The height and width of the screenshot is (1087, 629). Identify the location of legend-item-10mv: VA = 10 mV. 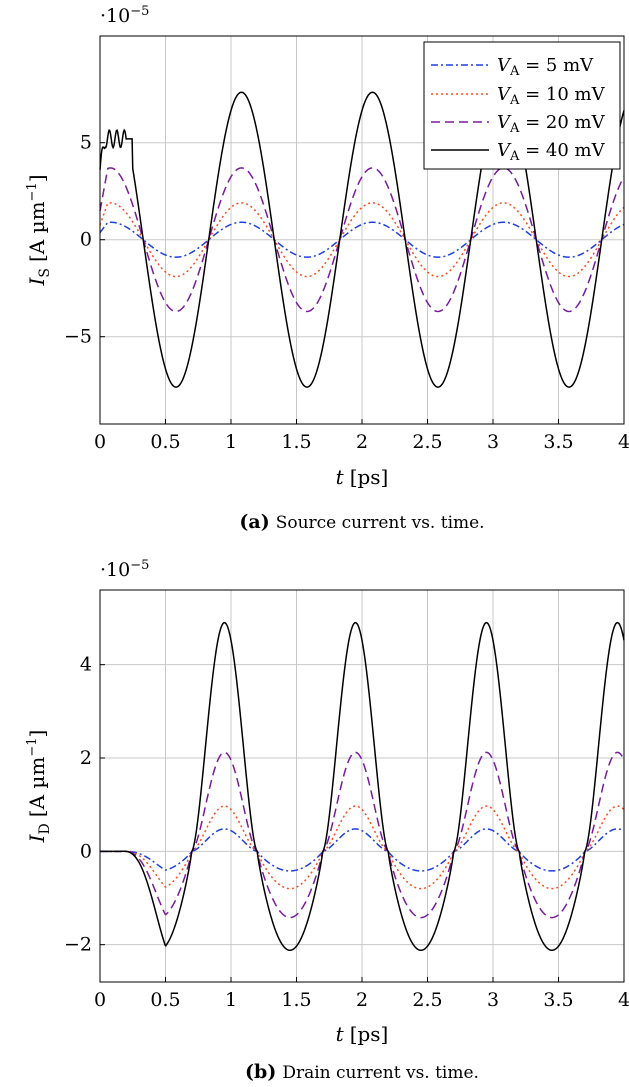
(518, 96).